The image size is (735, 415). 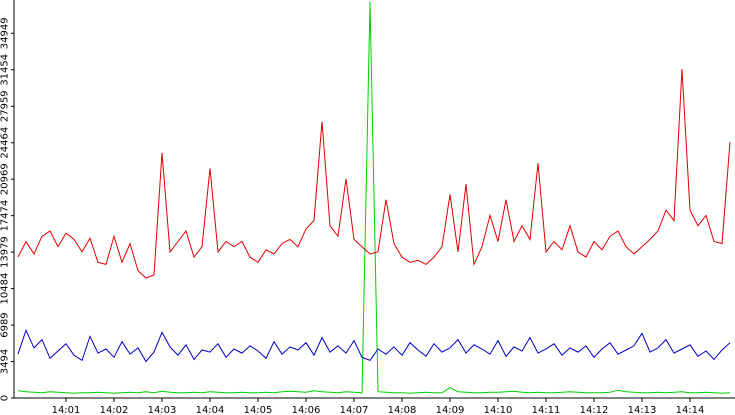 What do you see at coordinates (5, 398) in the screenshot?
I see `y-tick-label: 0` at bounding box center [5, 398].